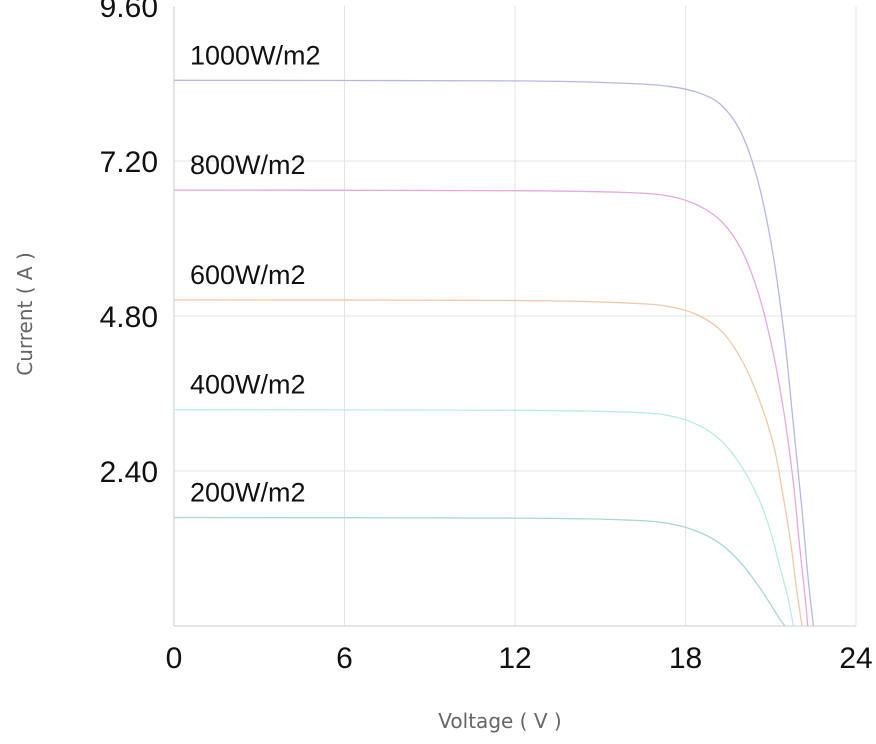 Image resolution: width=876 pixels, height=744 pixels. I want to click on x-tick-label: 12, so click(514, 658).